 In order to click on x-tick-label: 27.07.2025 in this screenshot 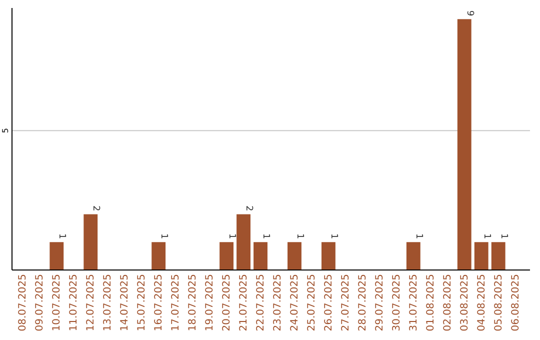, I will do `click(346, 303)`.